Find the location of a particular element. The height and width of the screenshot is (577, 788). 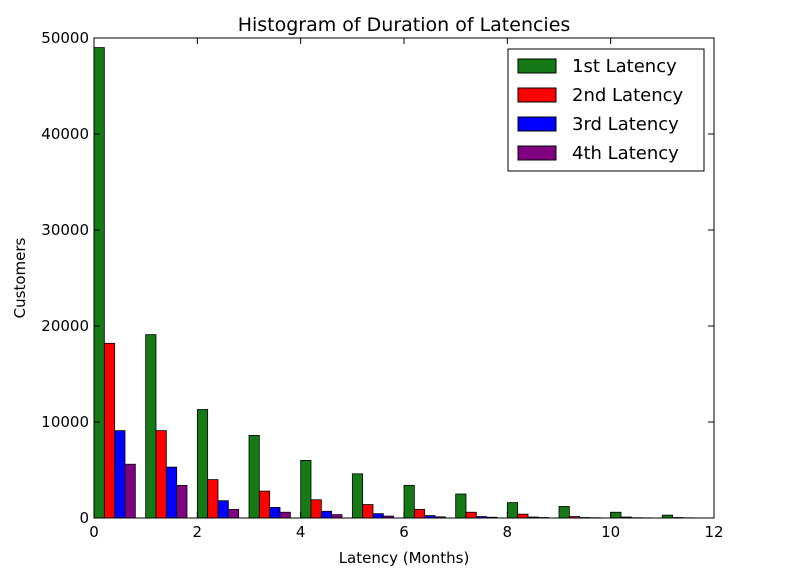

y-tick-label: 0 is located at coordinates (84, 518).